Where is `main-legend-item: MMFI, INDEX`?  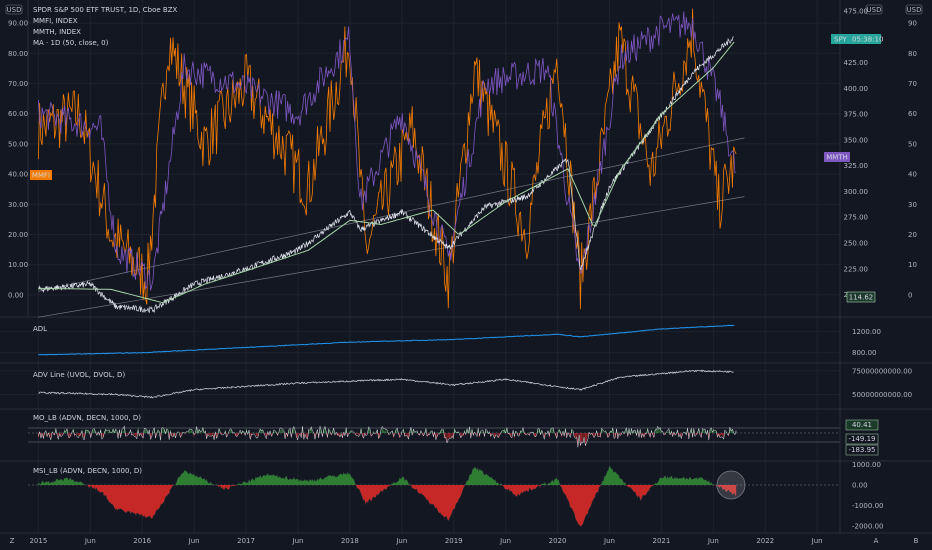
main-legend-item: MMFI, INDEX is located at coordinates (55, 21).